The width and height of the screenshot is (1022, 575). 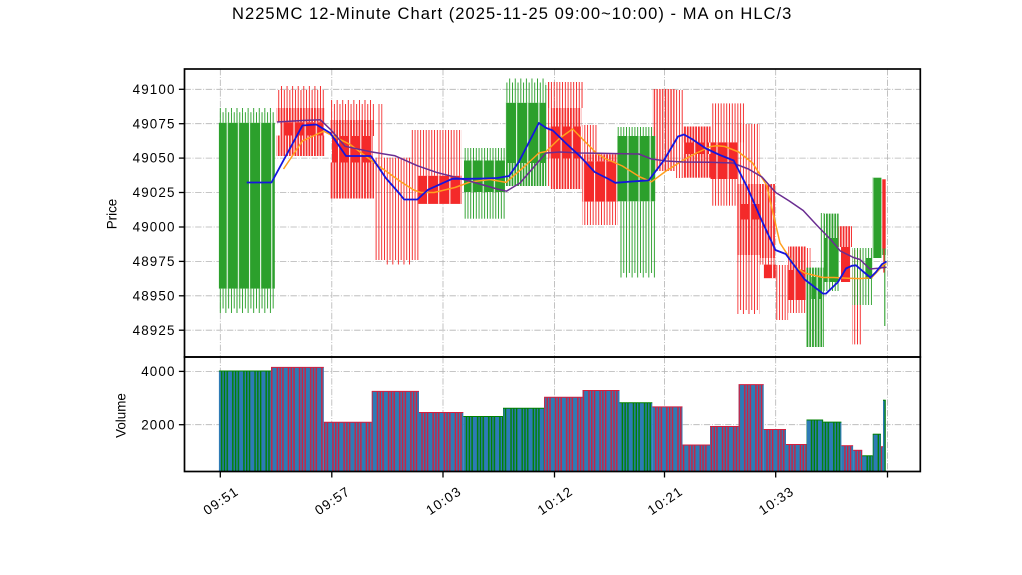 I want to click on svg-text: 49100, so click(x=154, y=89).